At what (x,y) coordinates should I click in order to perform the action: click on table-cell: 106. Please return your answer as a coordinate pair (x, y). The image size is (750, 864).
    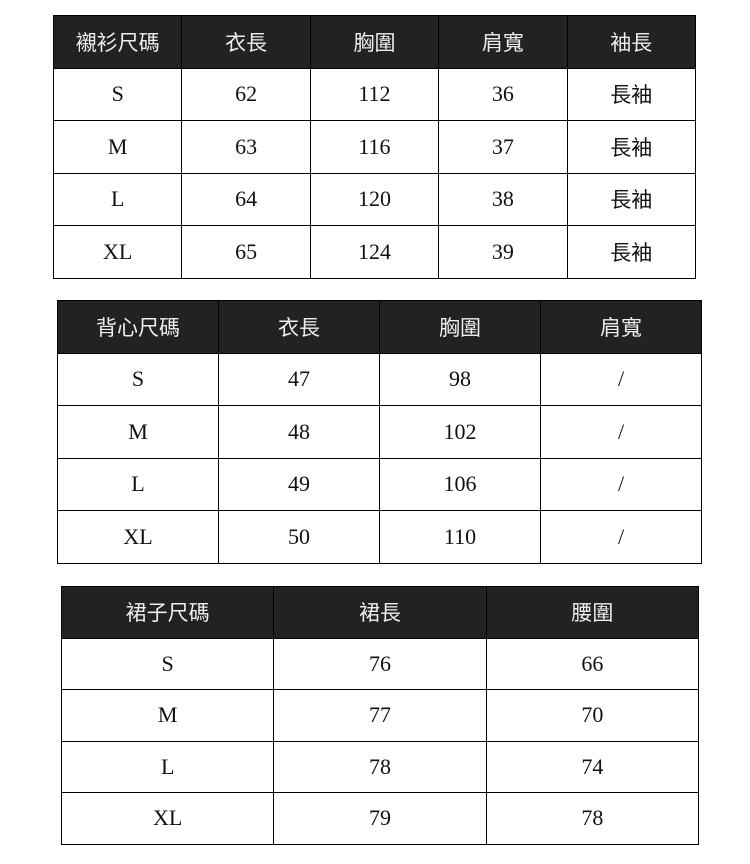
    Looking at the image, I should click on (460, 484).